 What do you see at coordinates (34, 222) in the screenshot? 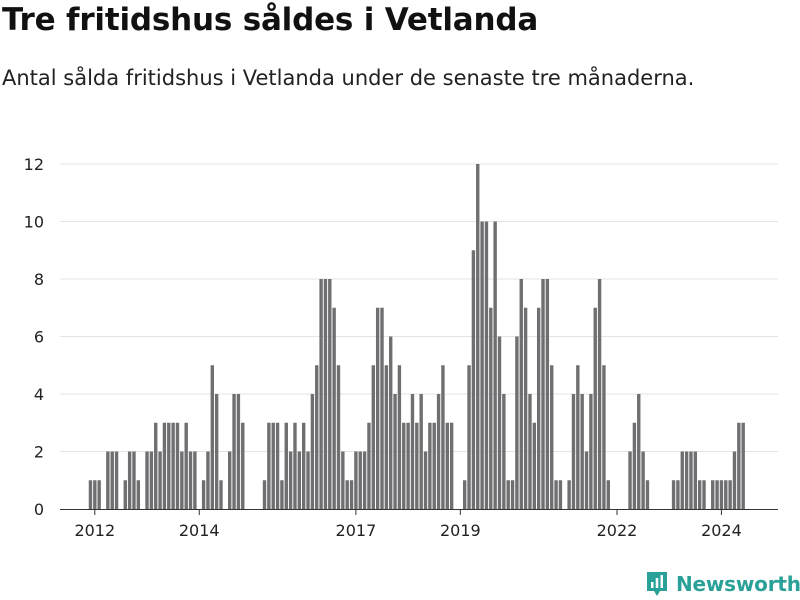
I see `y-tick-label: 10` at bounding box center [34, 222].